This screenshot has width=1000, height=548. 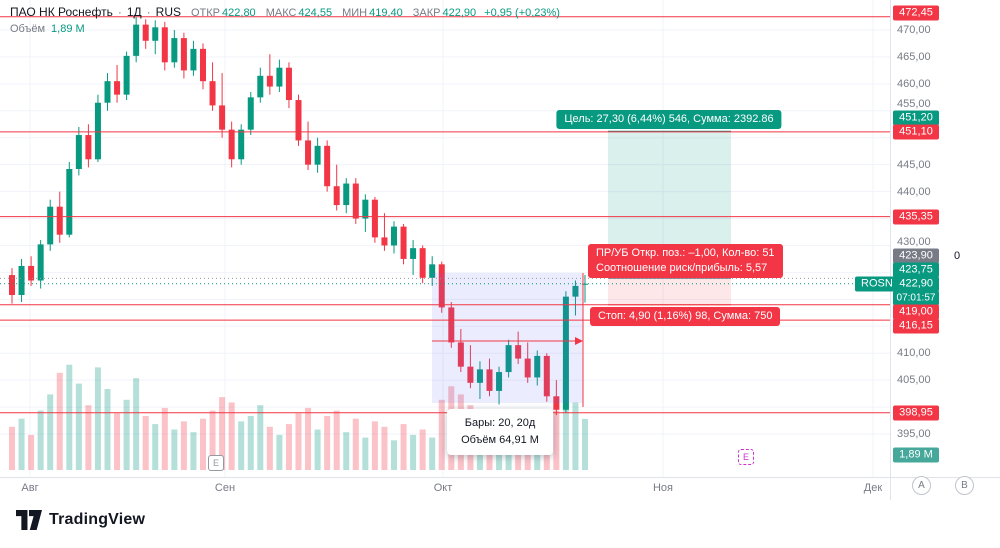 What do you see at coordinates (500, 440) in the screenshot?
I see `measure-volume-text: Объём 64,91 М` at bounding box center [500, 440].